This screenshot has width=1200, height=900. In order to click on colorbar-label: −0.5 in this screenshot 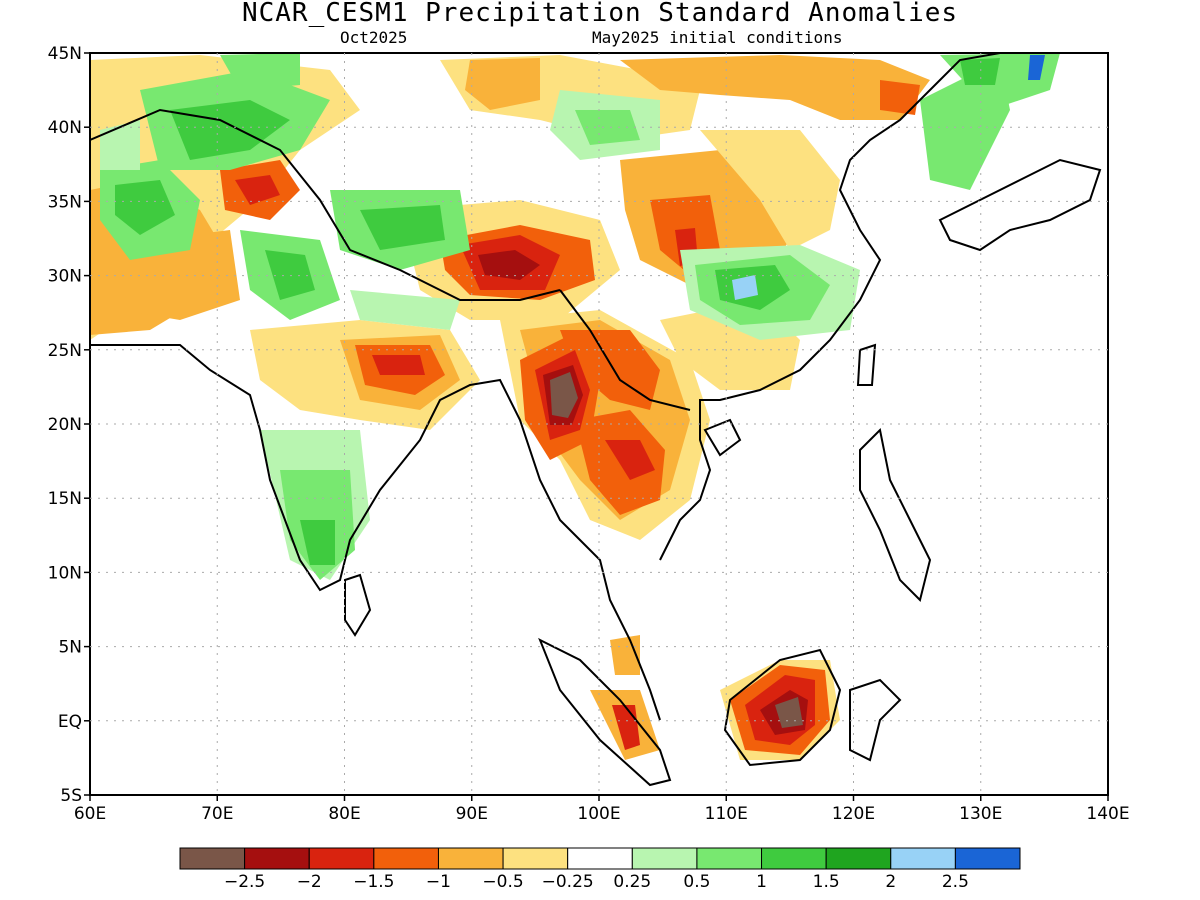, I will do `click(502, 882)`.